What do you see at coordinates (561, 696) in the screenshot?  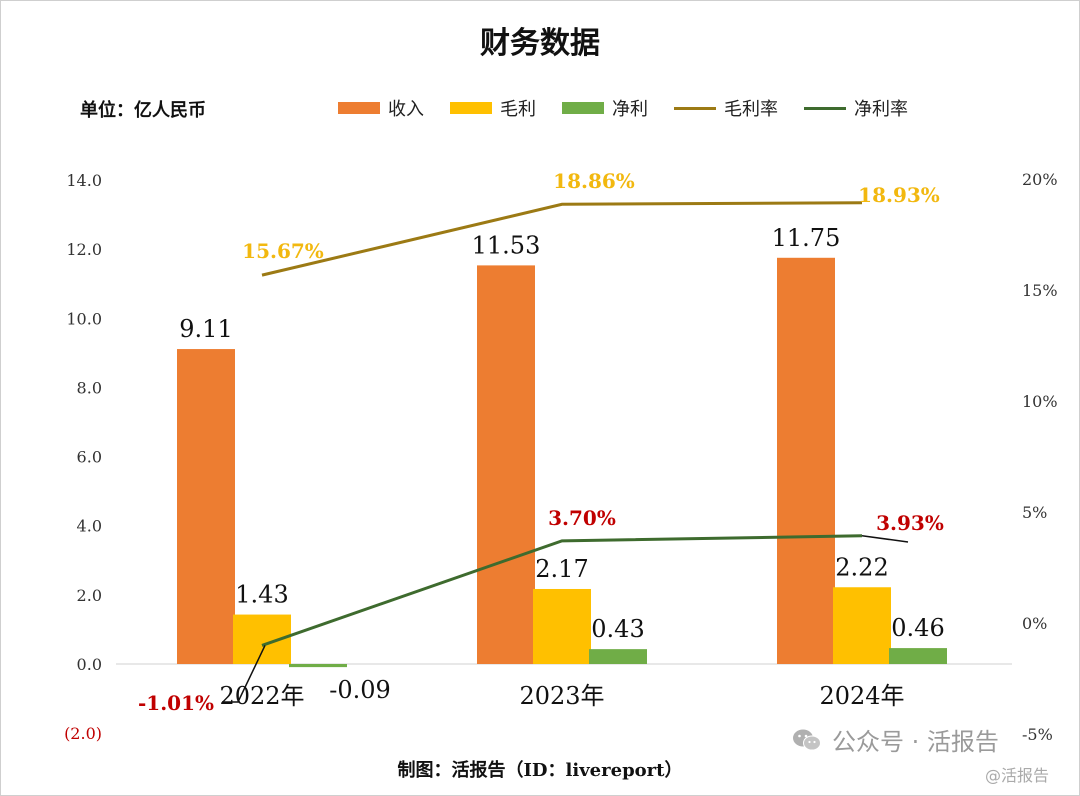 I see `x-axis-category-label: 2023年` at bounding box center [561, 696].